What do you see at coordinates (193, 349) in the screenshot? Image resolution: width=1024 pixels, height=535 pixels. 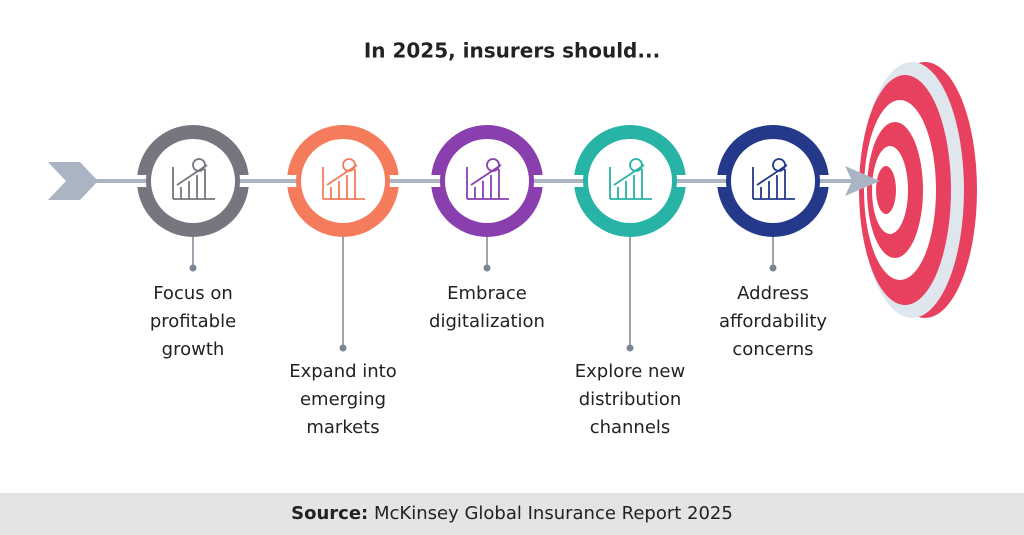 I see `step-label: growth` at bounding box center [193, 349].